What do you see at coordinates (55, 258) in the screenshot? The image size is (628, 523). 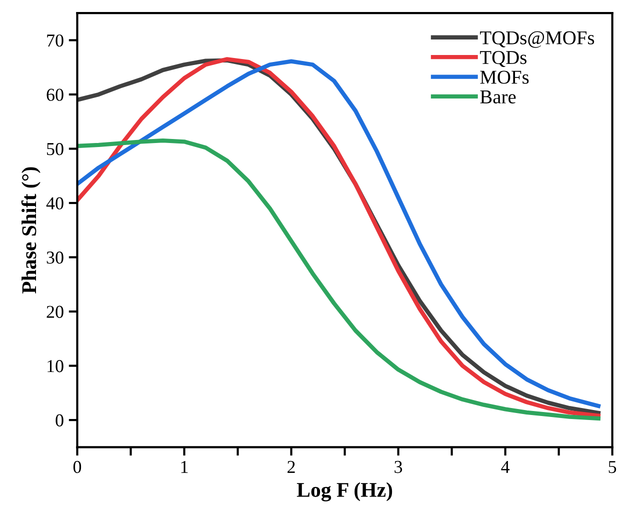 I see `y-tick-label: 30` at bounding box center [55, 258].